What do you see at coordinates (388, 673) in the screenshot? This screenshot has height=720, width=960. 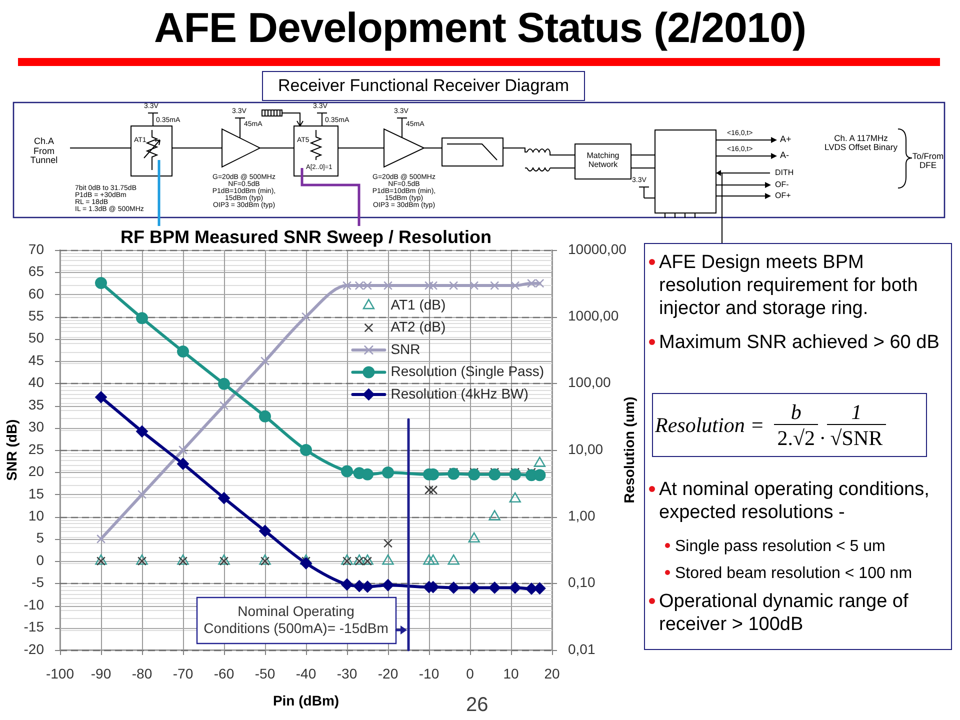 I see `x-tick-label: -20` at bounding box center [388, 673].